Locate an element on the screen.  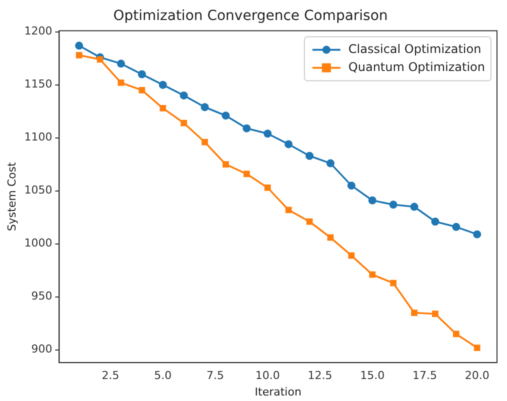
x-tick-label: 20.0 is located at coordinates (477, 375).